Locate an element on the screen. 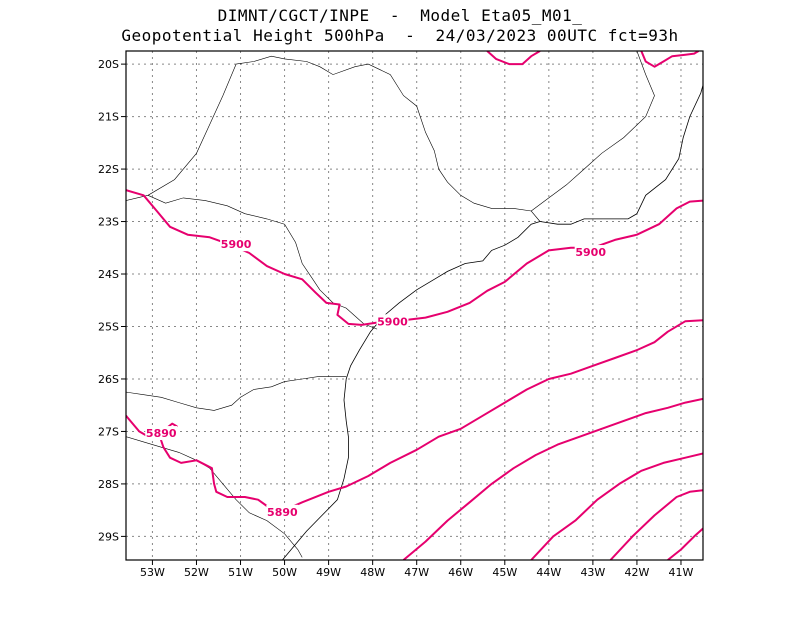 This screenshot has width=800, height=618. lat-tick-label: 26S is located at coordinates (108, 379).